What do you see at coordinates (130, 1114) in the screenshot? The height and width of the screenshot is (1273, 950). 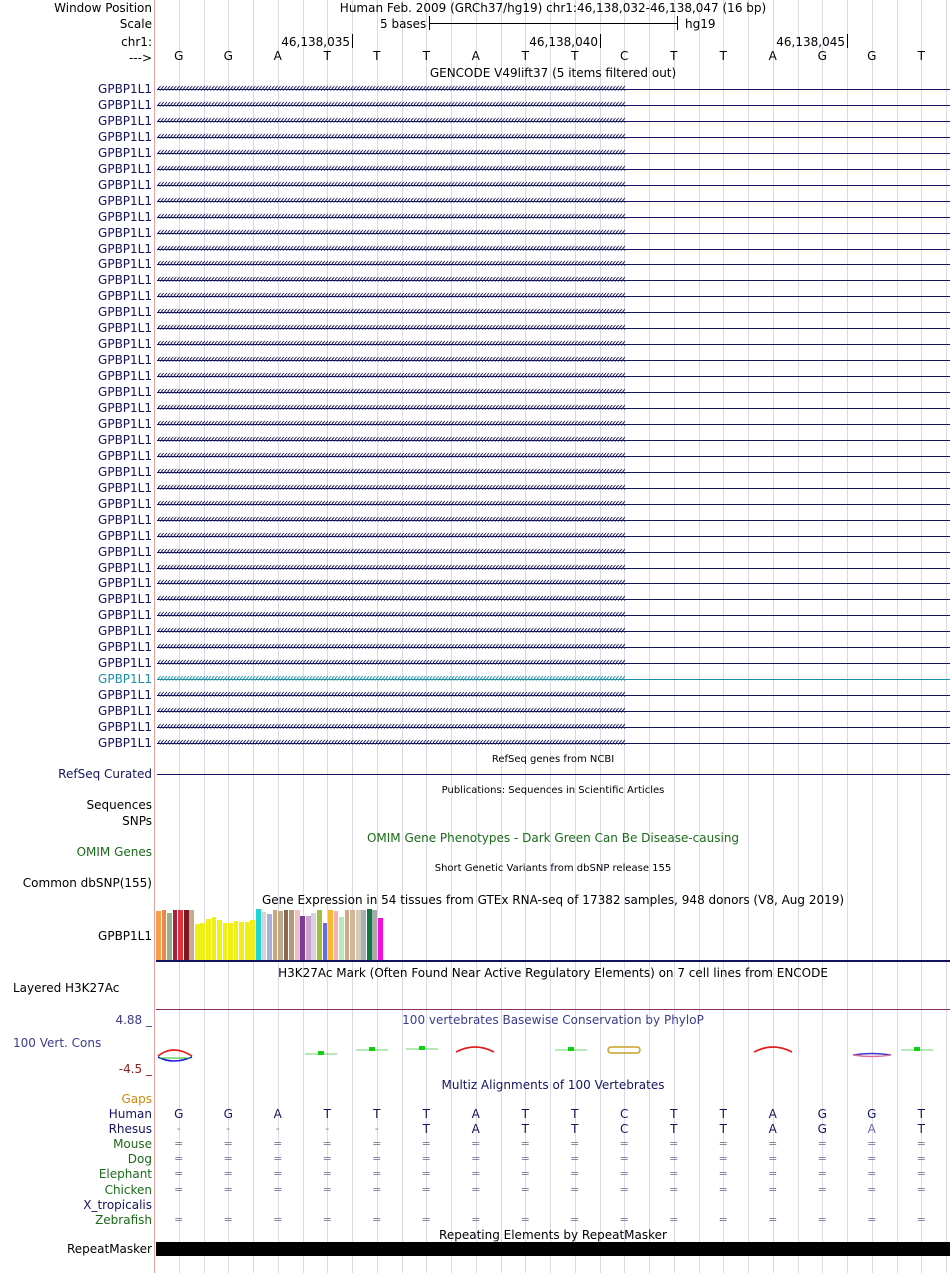 I see `species-label: Human` at bounding box center [130, 1114].